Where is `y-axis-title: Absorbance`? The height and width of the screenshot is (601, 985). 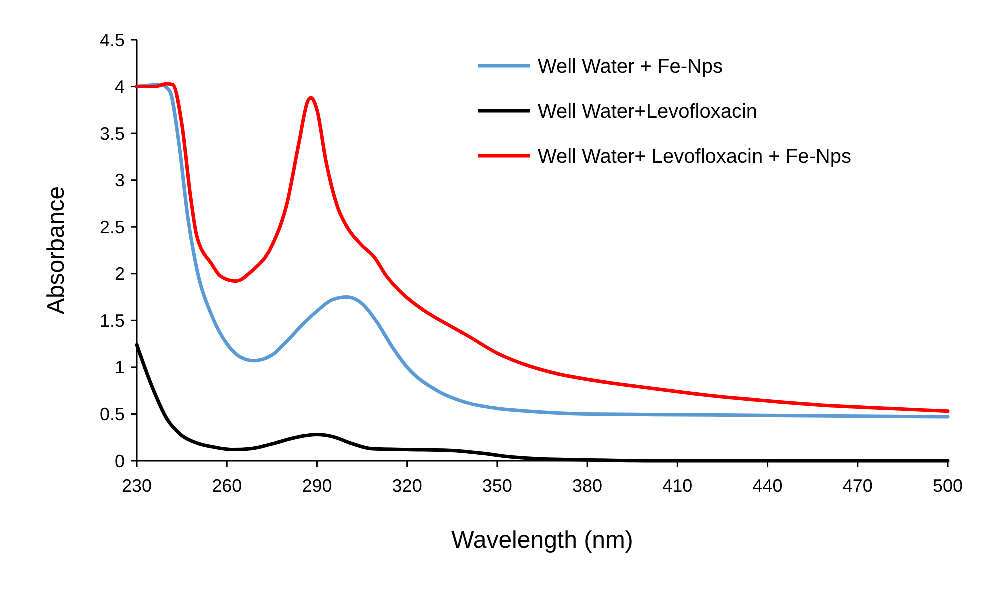 y-axis-title: Absorbance is located at coordinates (56, 250).